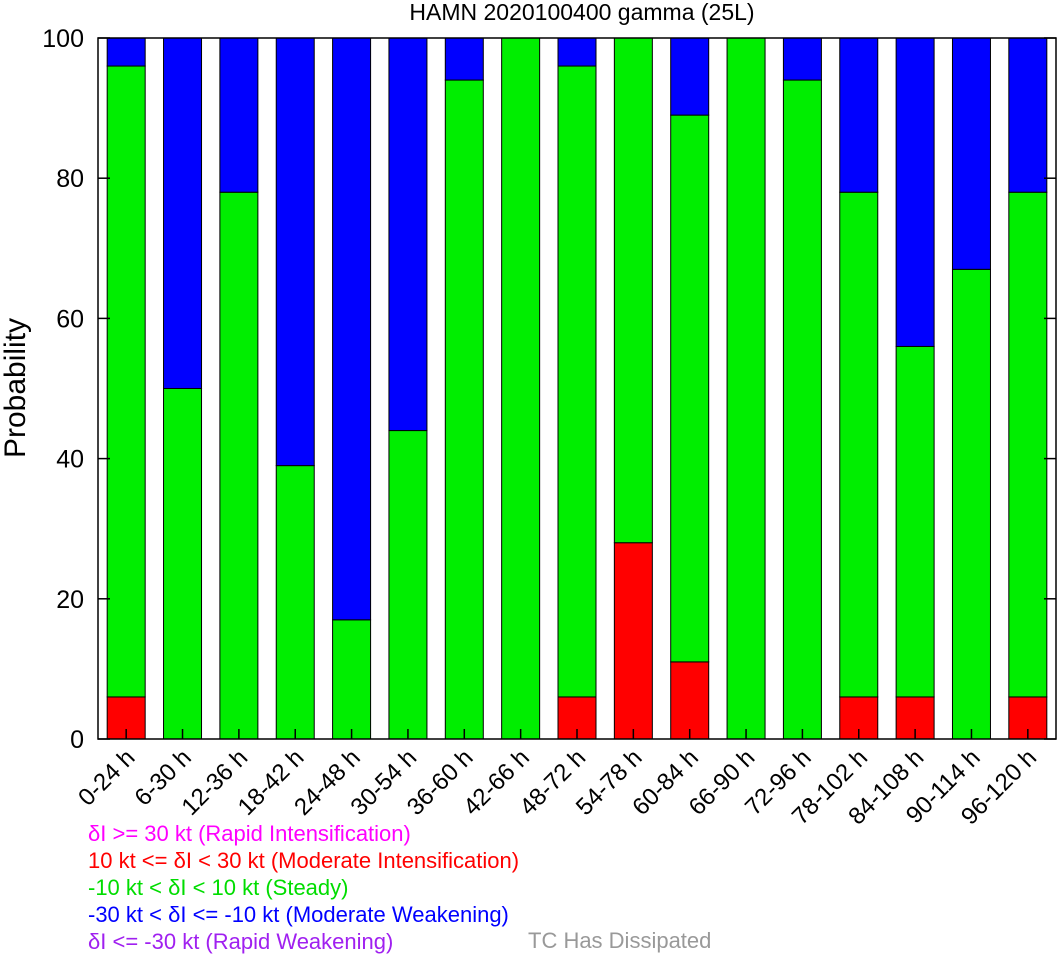 This screenshot has height=960, width=1057. I want to click on y-tick-label: 100, so click(63, 39).